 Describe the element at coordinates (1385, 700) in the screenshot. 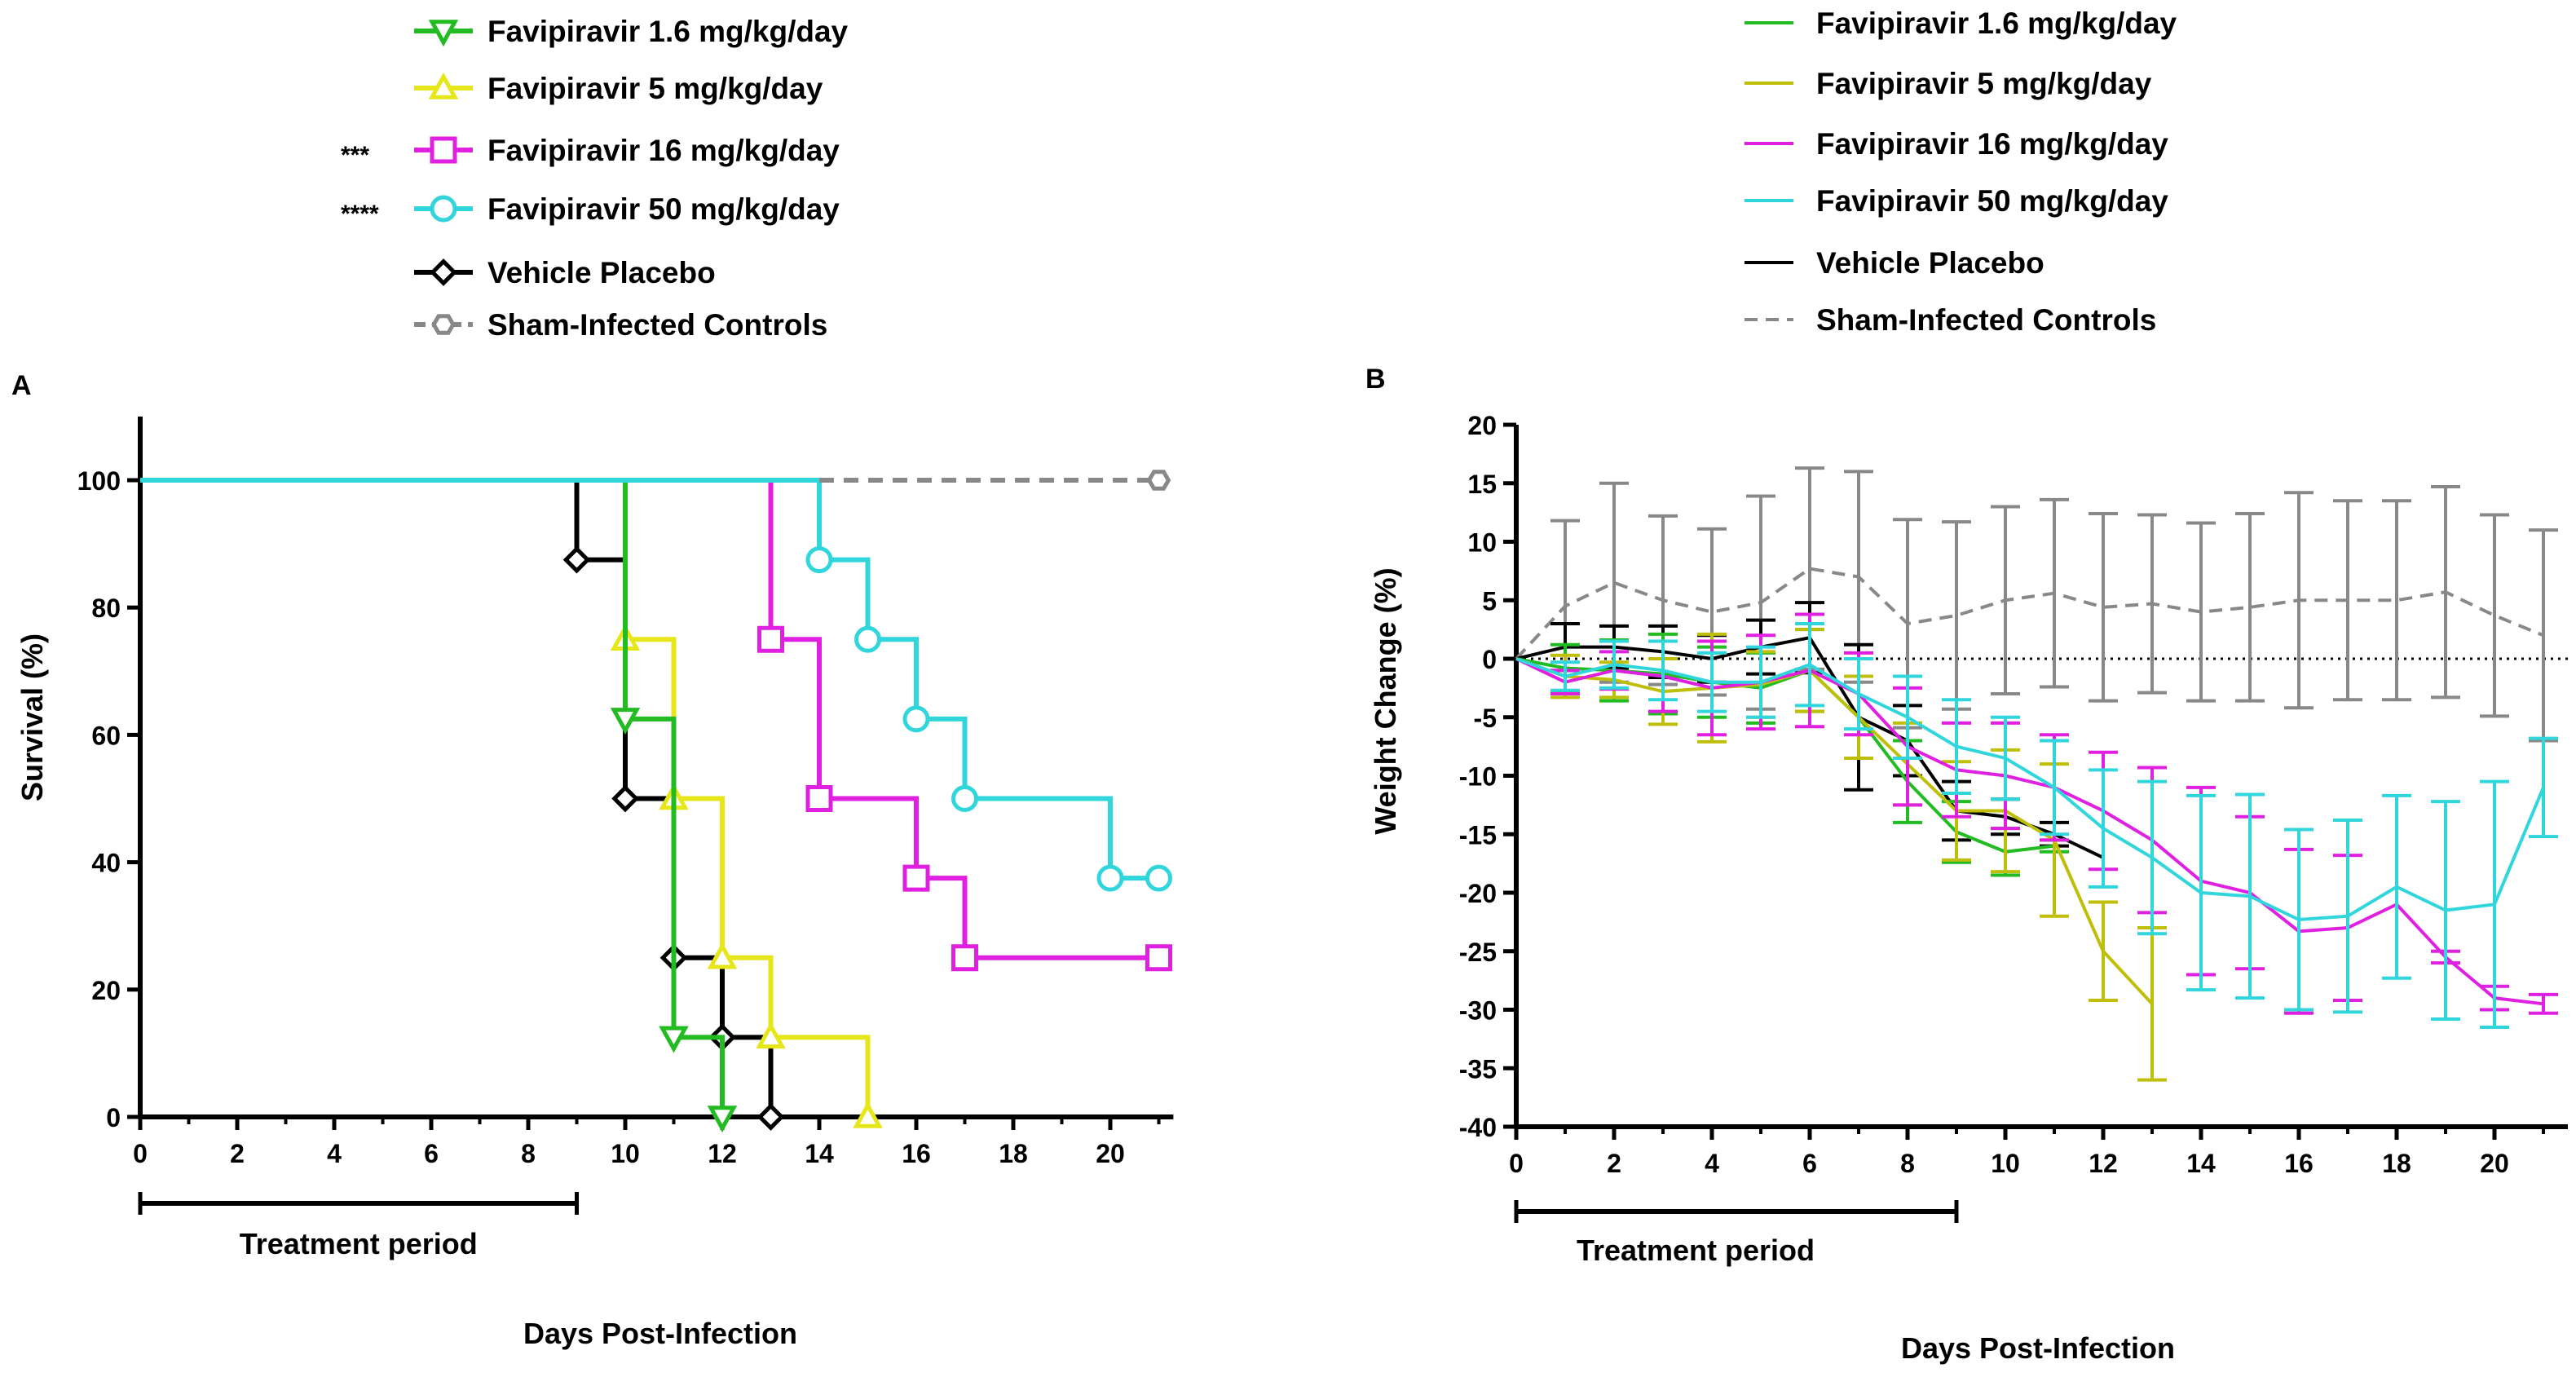

I see `panel-b-ylabel: Weight Change (%)` at that location.